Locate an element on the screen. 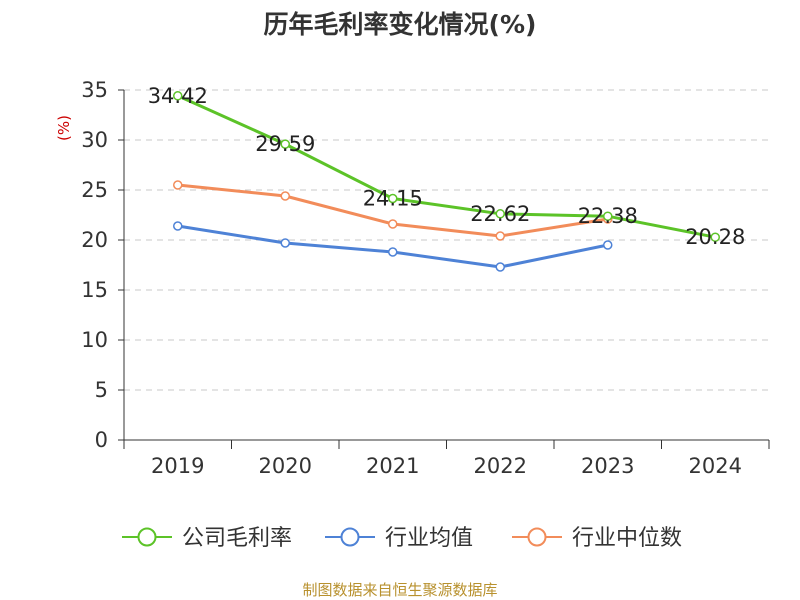 The width and height of the screenshot is (800, 600). x-tick-label: 2022 is located at coordinates (500, 466).